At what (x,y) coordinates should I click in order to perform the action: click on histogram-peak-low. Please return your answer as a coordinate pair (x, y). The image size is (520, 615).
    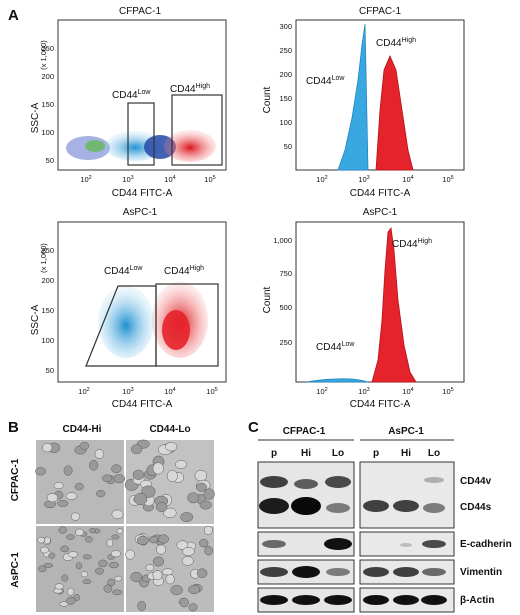
    Looking at the image, I should click on (337, 380).